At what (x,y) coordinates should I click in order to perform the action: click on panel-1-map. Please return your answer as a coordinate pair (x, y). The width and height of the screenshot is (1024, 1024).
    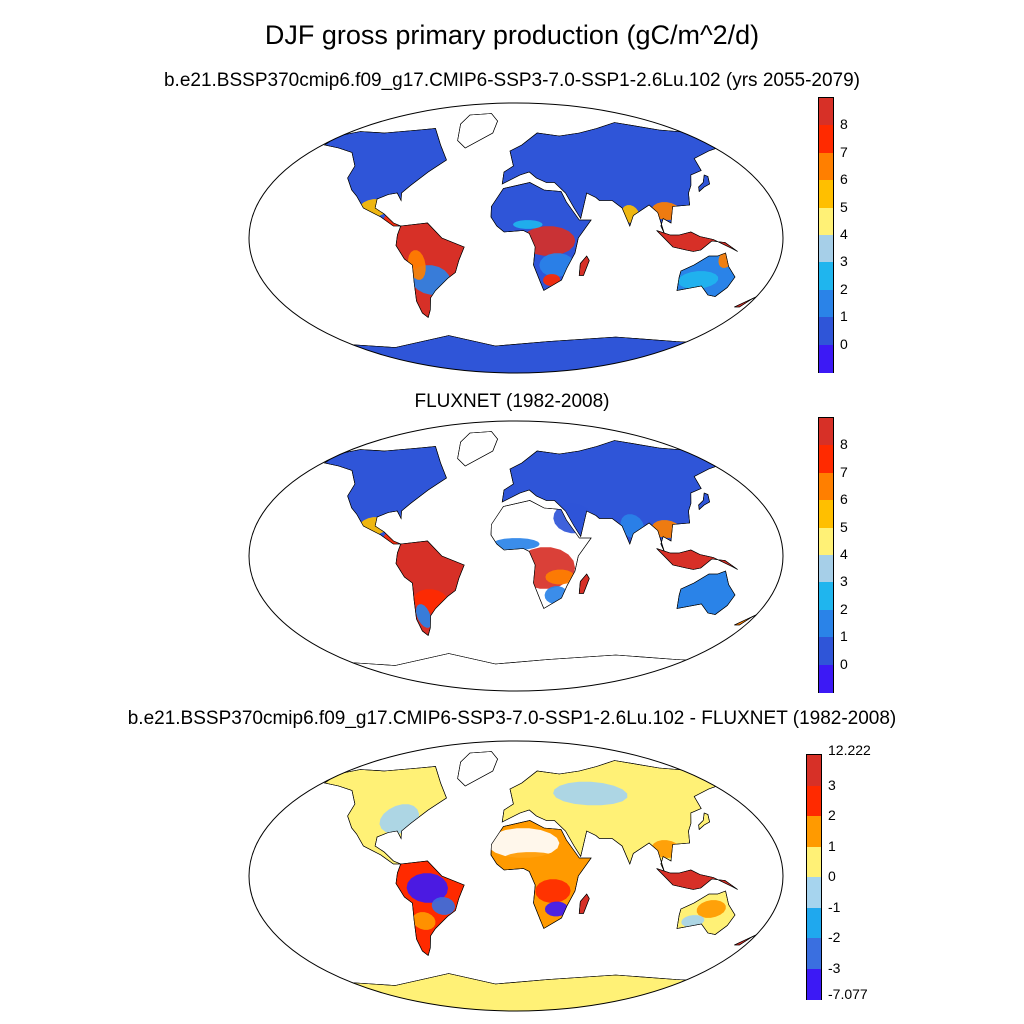
    Looking at the image, I should click on (516, 238).